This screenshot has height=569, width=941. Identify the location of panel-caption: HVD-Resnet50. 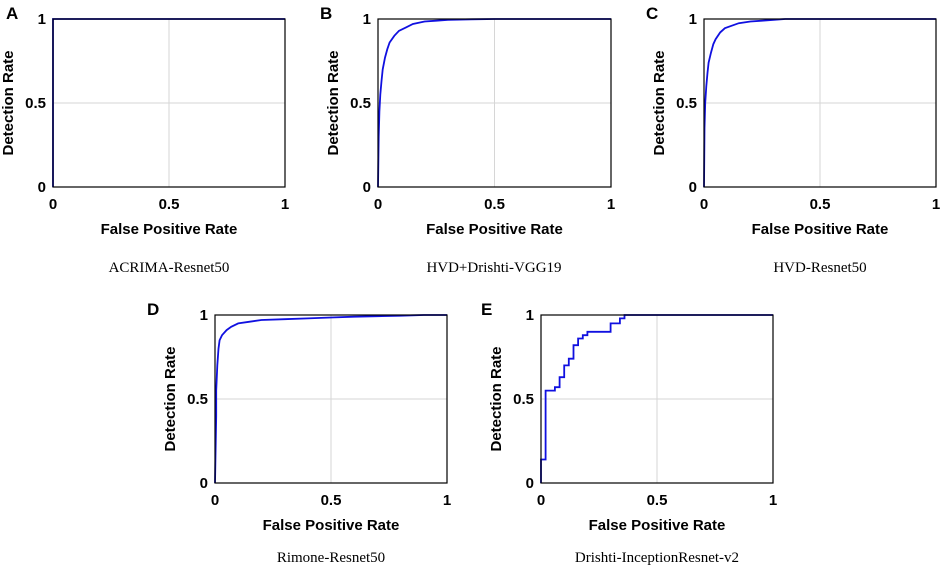
(819, 268).